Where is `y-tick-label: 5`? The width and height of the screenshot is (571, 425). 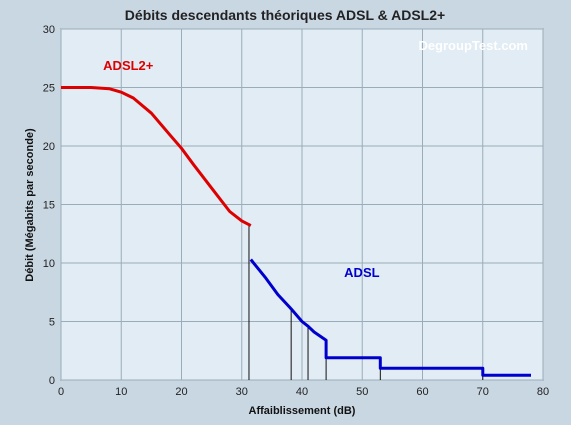 y-tick-label: 5 is located at coordinates (52, 323).